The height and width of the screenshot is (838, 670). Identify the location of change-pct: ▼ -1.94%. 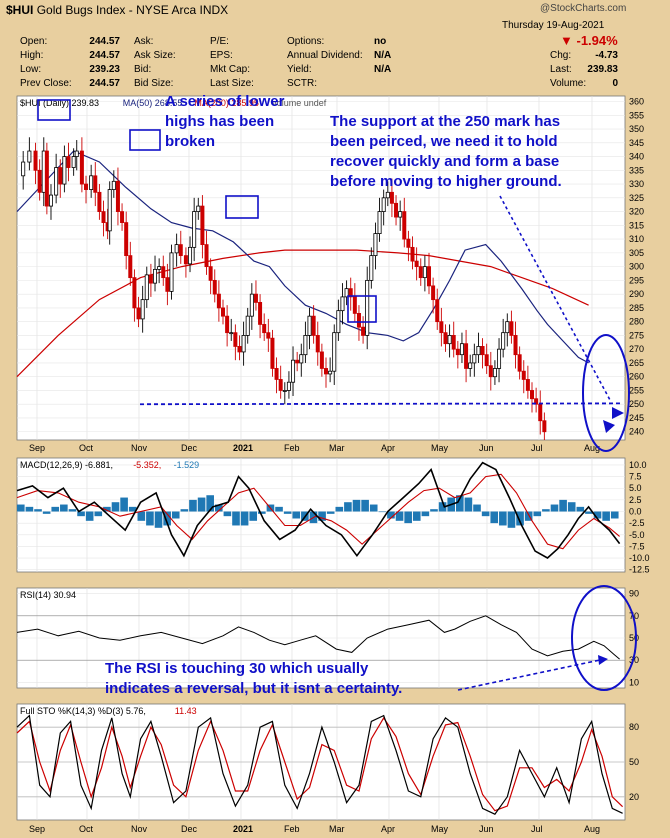
(589, 40).